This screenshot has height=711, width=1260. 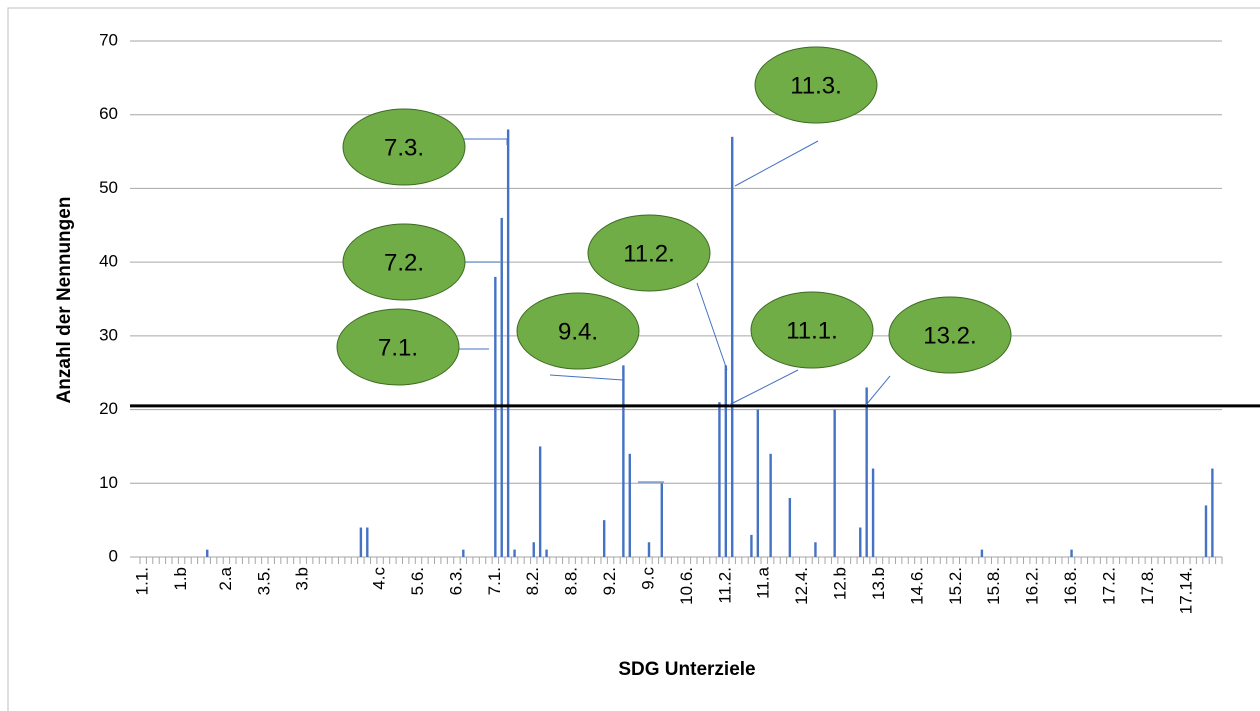 What do you see at coordinates (993, 586) in the screenshot?
I see `x-tick-label: 15.8.` at bounding box center [993, 586].